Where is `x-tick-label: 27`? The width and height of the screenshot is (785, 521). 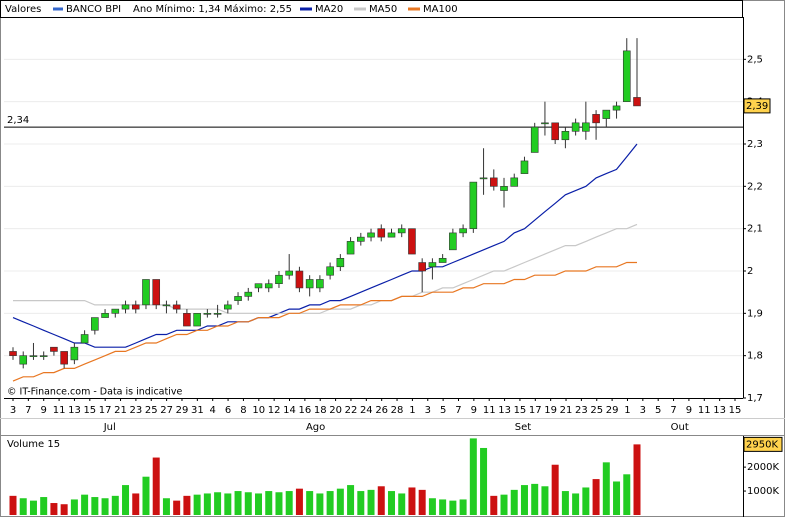 x-tick-label: 27 is located at coordinates (166, 410).